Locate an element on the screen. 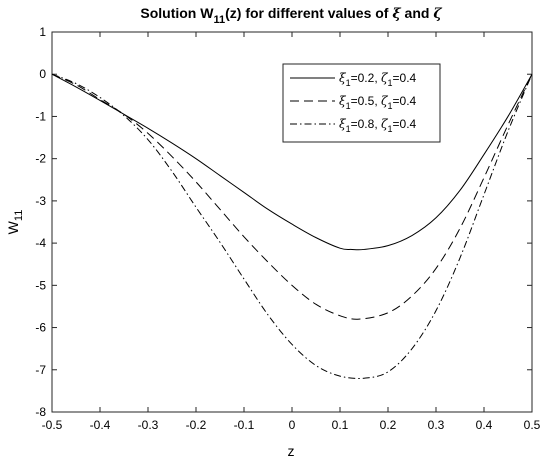 This screenshot has width=550, height=463. y-tick-label: -5 is located at coordinates (40, 285).